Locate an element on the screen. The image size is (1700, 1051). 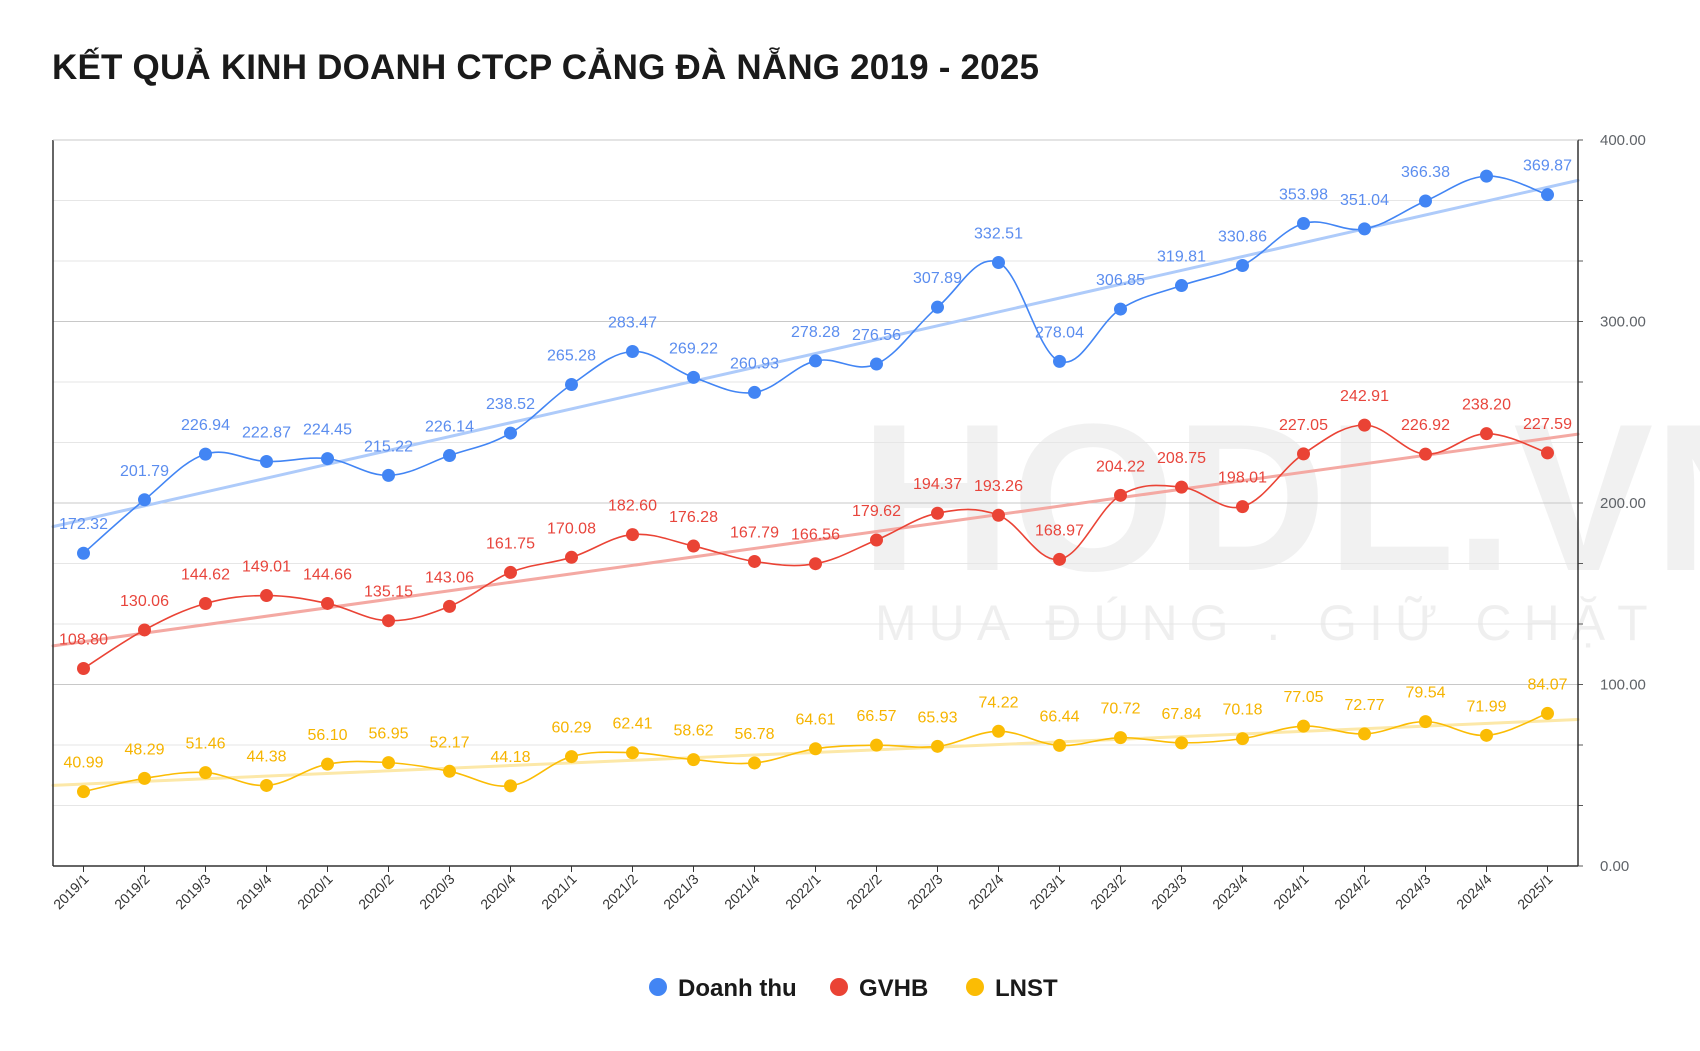
data-label-gvhb: 144.66 is located at coordinates (327, 574).